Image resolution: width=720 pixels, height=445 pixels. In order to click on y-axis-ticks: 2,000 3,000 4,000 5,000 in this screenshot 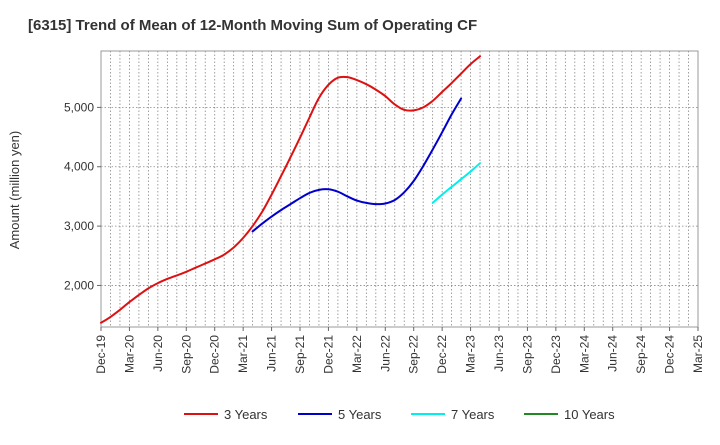, I will do `click(82, 196)`.